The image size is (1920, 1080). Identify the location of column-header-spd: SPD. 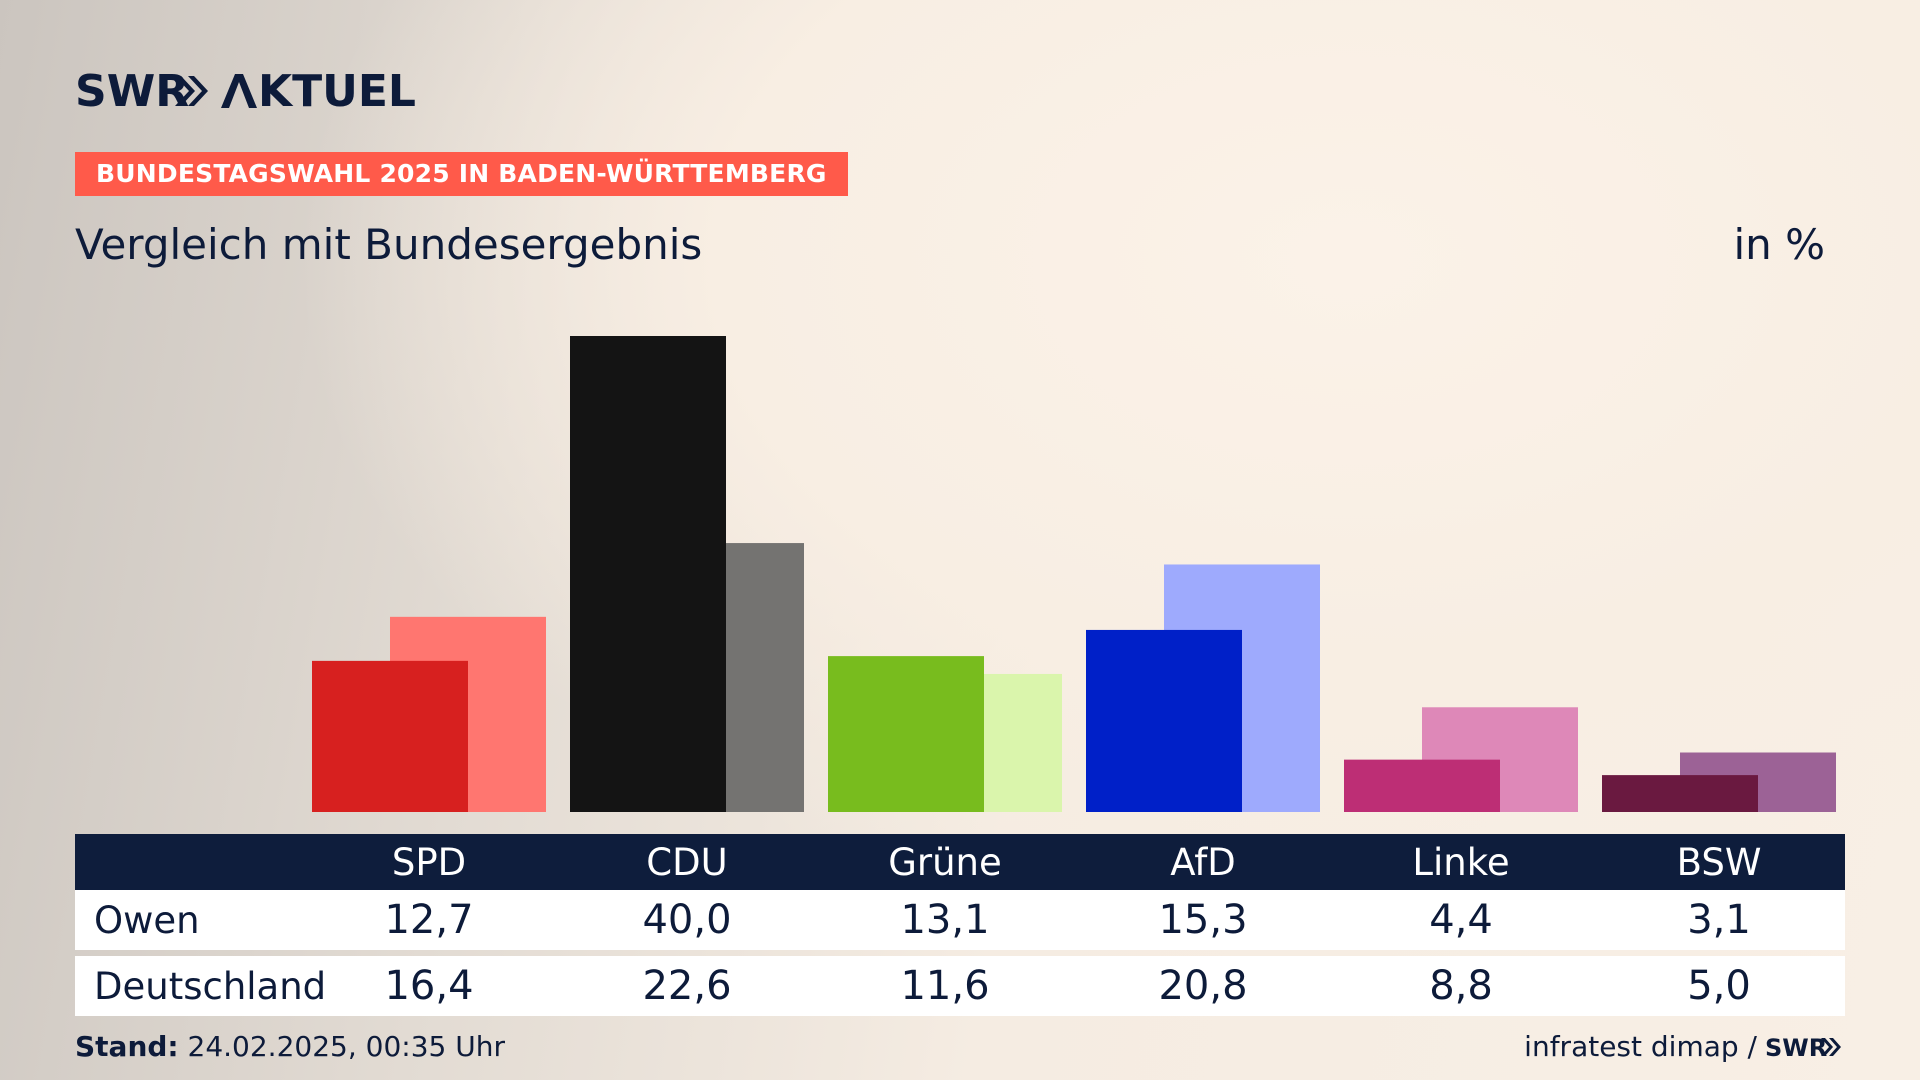
(429, 862).